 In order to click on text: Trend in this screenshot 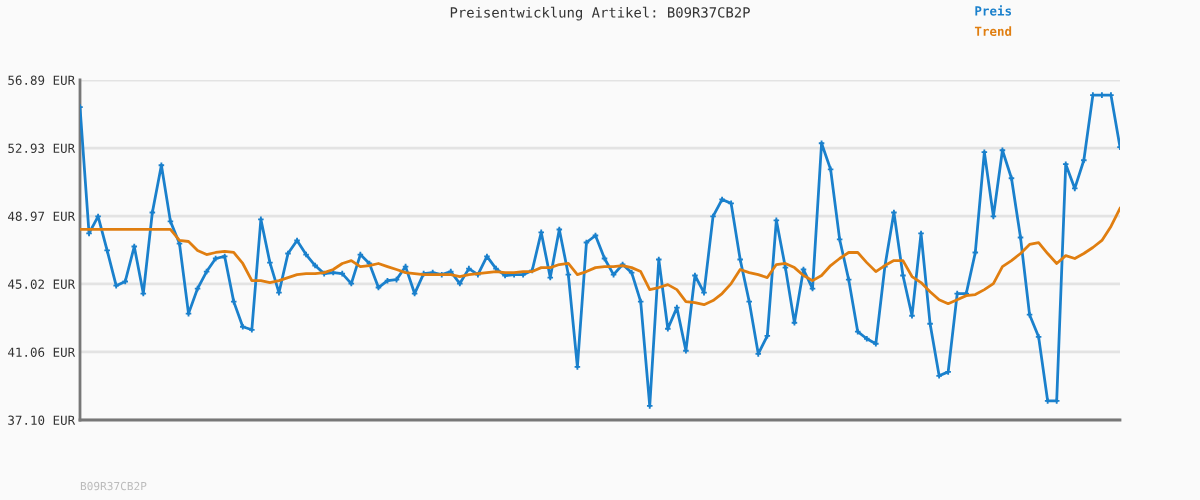, I will do `click(993, 31)`.